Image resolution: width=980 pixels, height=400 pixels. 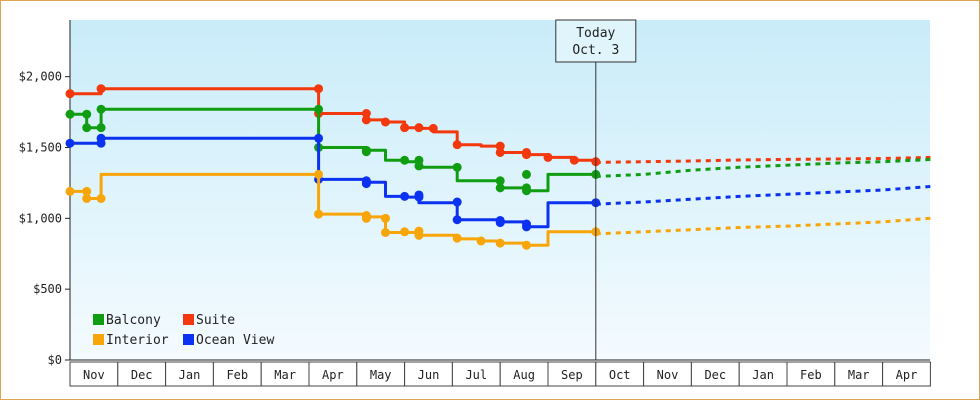 I want to click on legend-label: Suite, so click(x=215, y=320).